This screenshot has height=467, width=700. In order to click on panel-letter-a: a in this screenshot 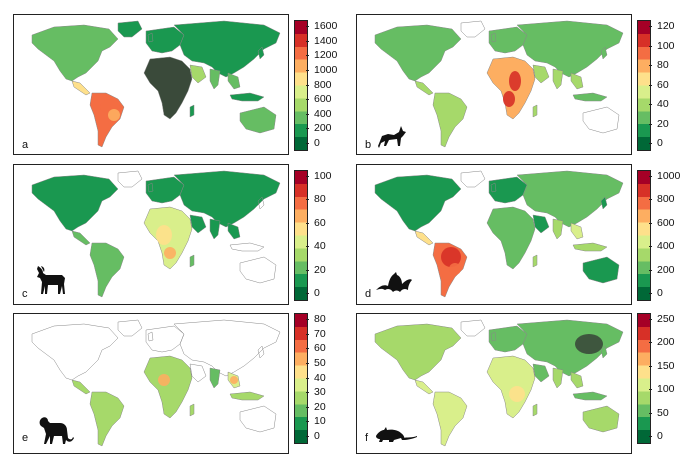, I will do `click(25, 145)`.